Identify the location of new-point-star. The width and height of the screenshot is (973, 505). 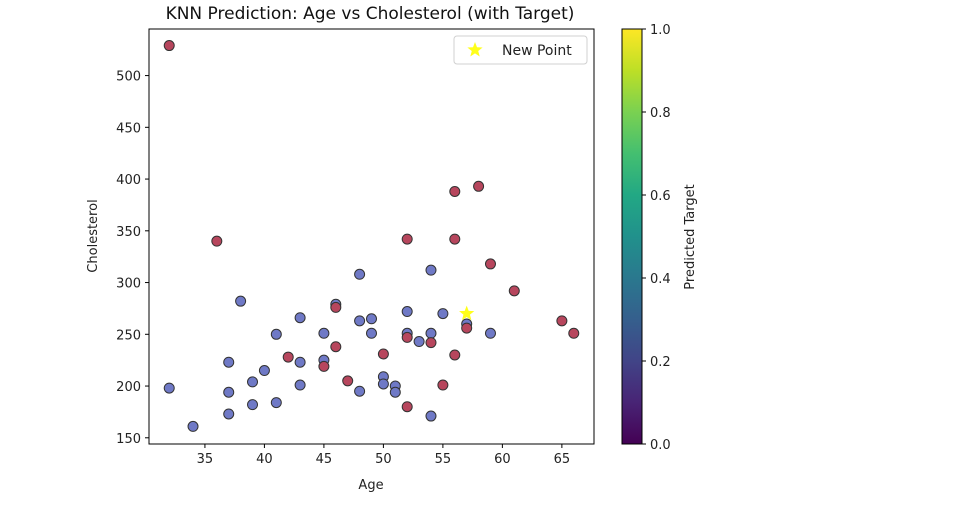
(467, 313).